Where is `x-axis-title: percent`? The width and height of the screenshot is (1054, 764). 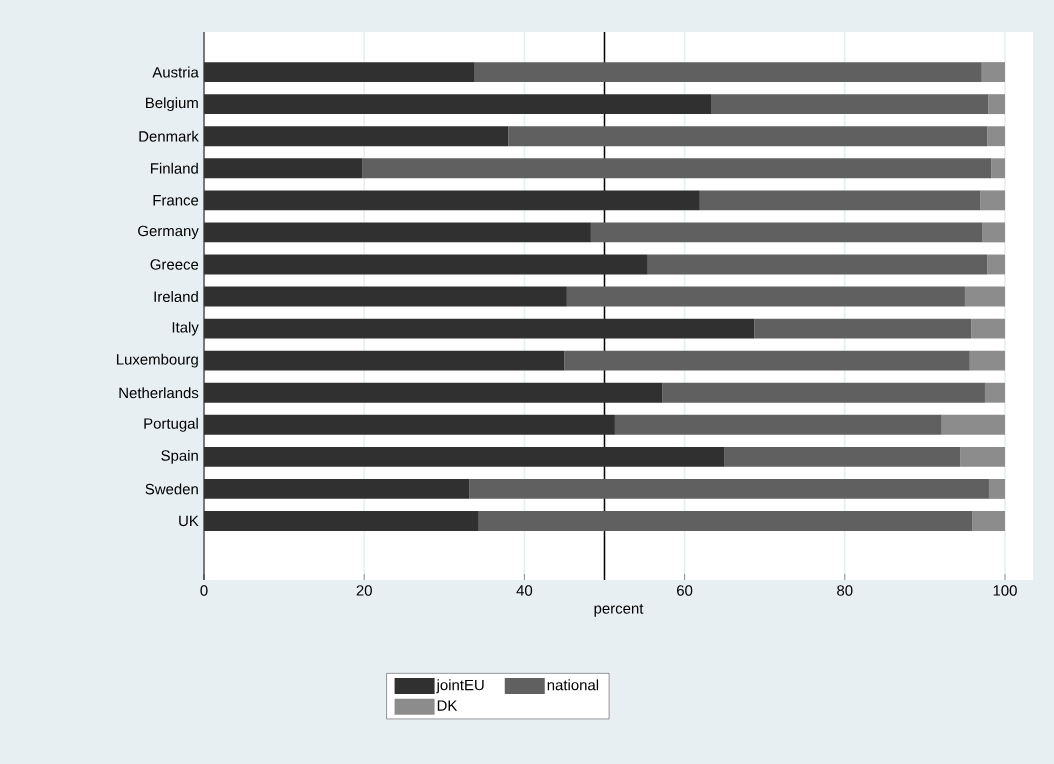 x-axis-title: percent is located at coordinates (619, 610).